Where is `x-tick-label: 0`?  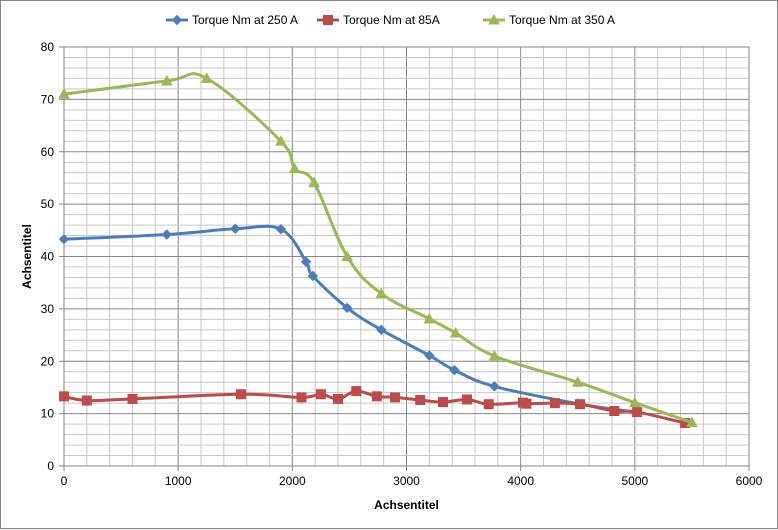
x-tick-label: 0 is located at coordinates (64, 481).